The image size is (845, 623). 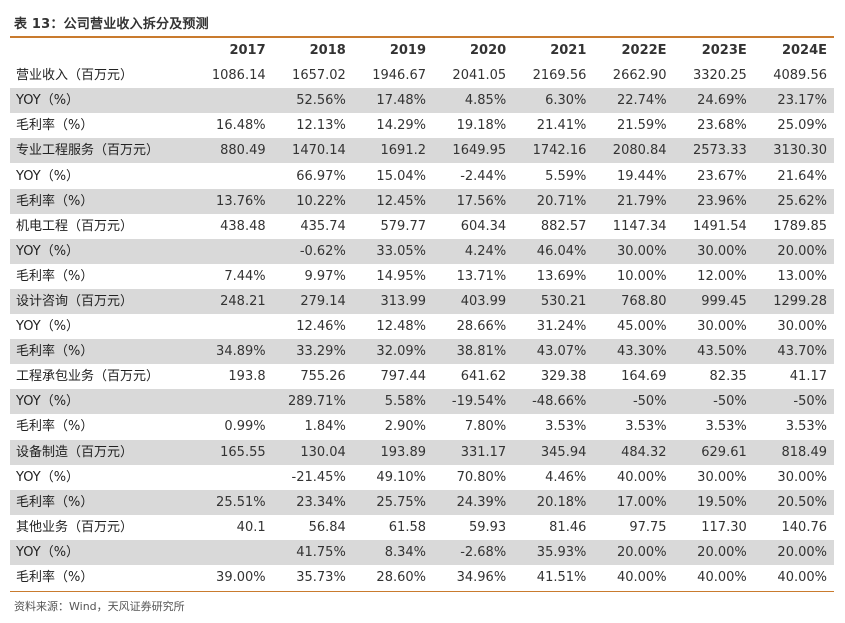 I want to click on header-cell: 2024E, so click(x=793, y=51).